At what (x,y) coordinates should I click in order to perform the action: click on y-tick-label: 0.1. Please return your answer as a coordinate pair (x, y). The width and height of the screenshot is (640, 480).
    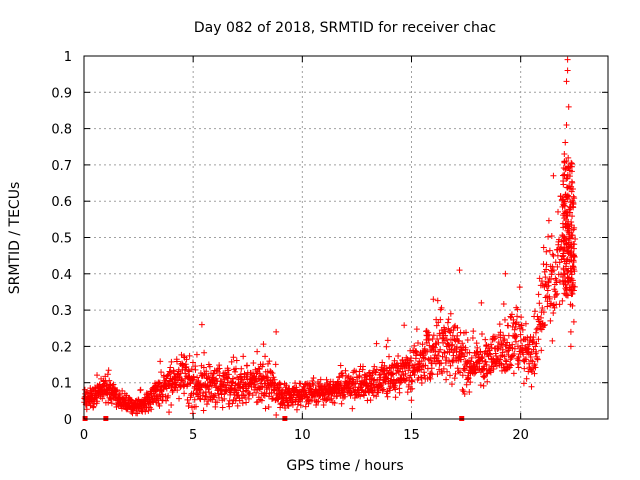
    Looking at the image, I should click on (61, 384).